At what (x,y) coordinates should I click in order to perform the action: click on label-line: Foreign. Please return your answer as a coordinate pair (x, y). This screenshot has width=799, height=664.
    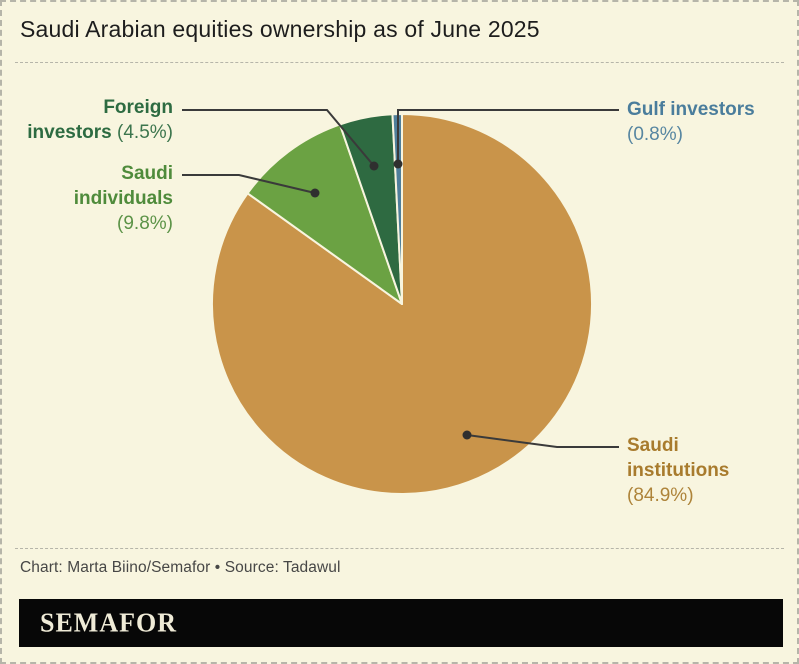
    Looking at the image, I should click on (138, 107).